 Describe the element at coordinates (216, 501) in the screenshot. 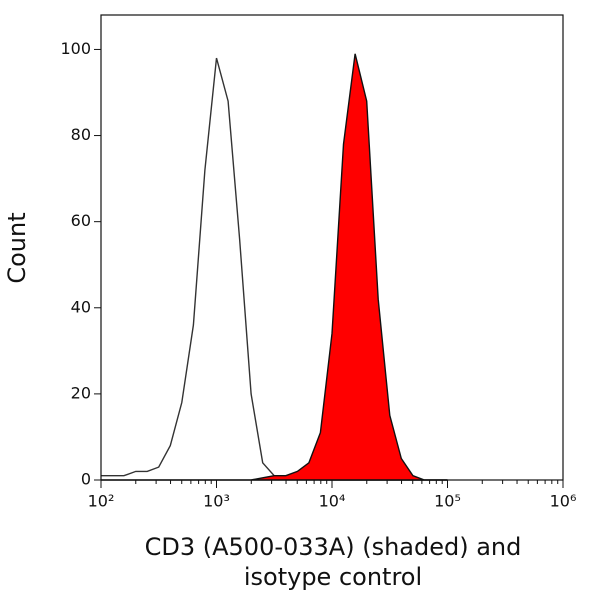

I see `x-tick-label: 10³` at that location.